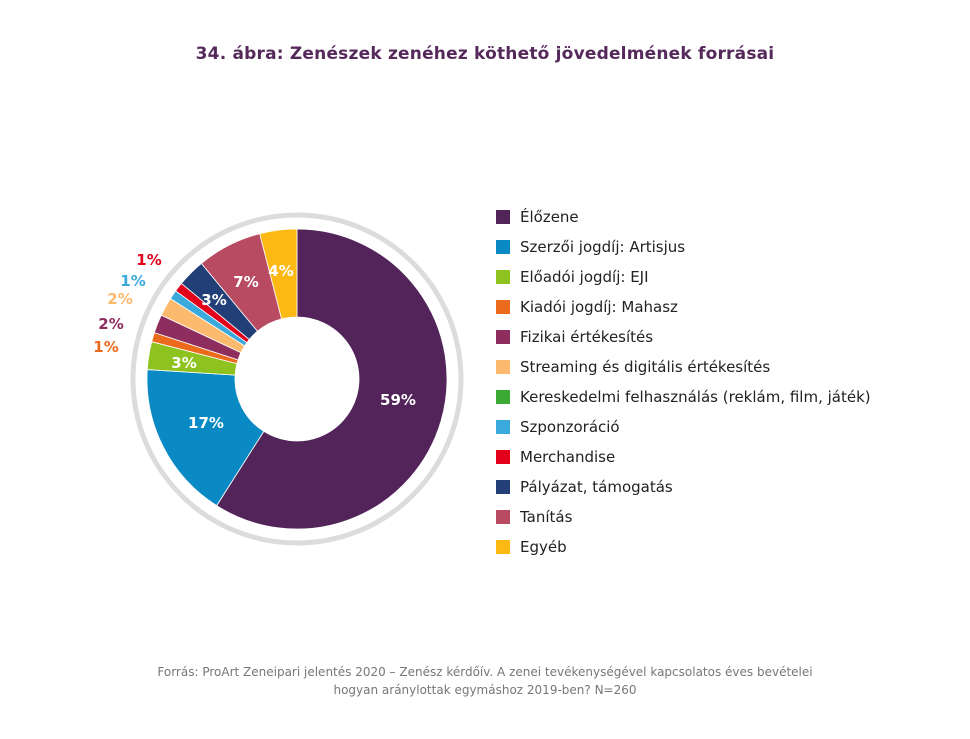 The width and height of the screenshot is (970, 739). Describe the element at coordinates (683, 457) in the screenshot. I see `legend-item-merchandise: Merchandise` at that location.